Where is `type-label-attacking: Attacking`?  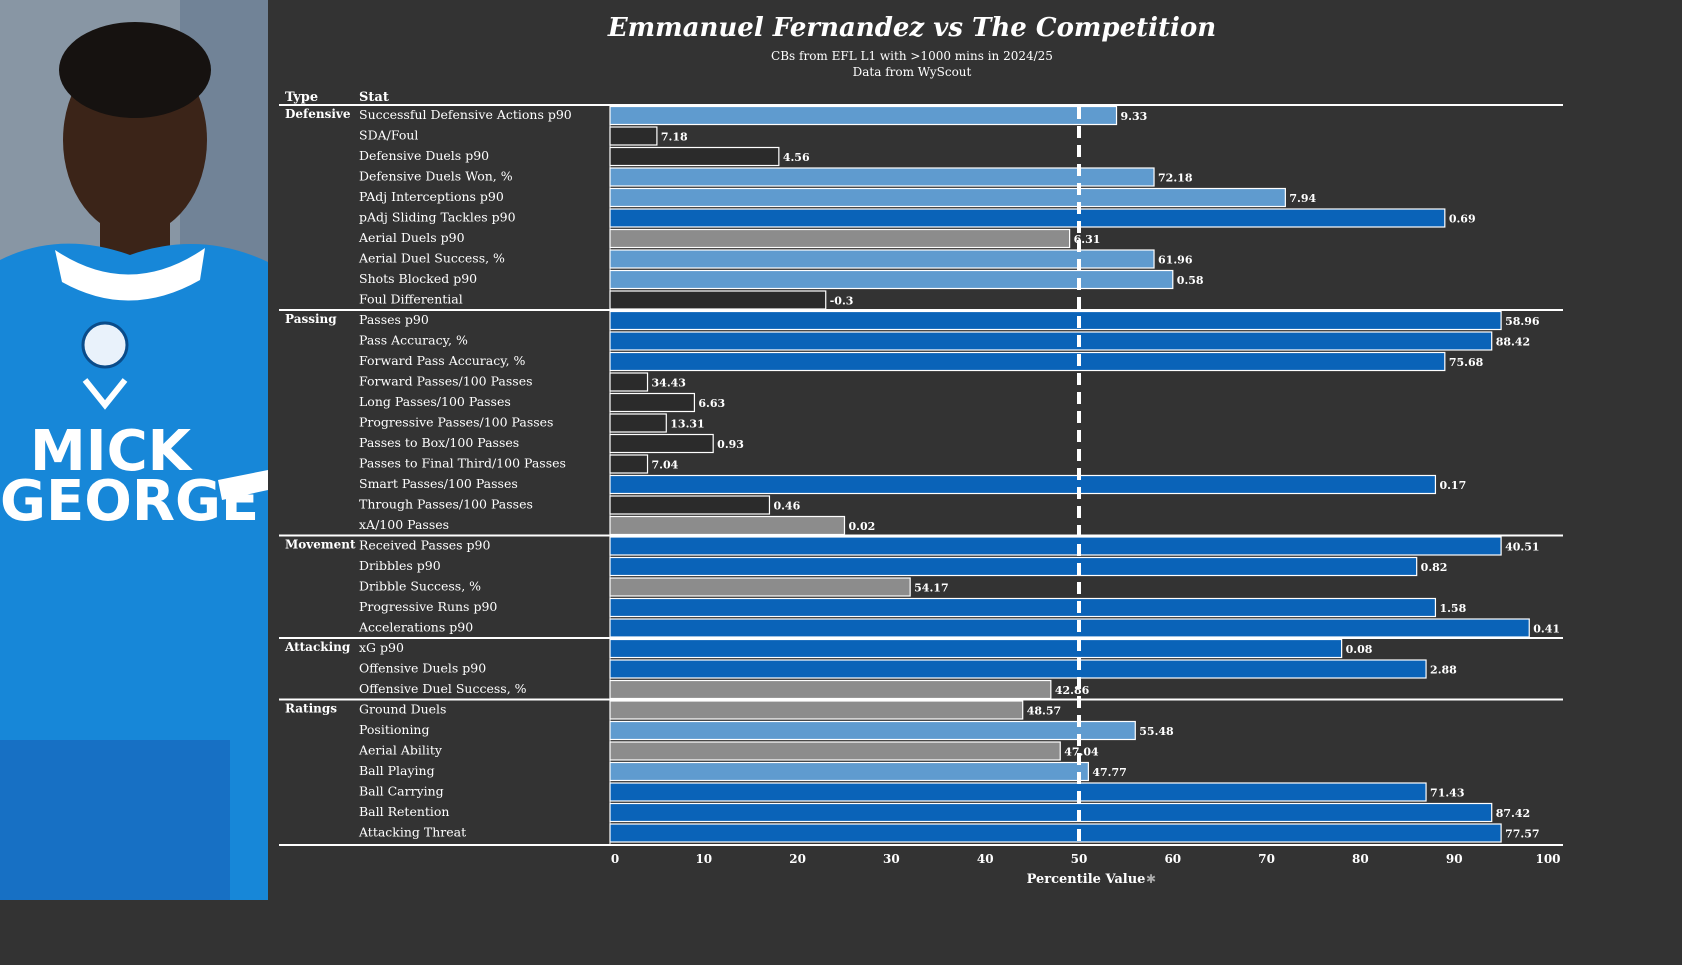 type-label-attacking: Attacking is located at coordinates (317, 647).